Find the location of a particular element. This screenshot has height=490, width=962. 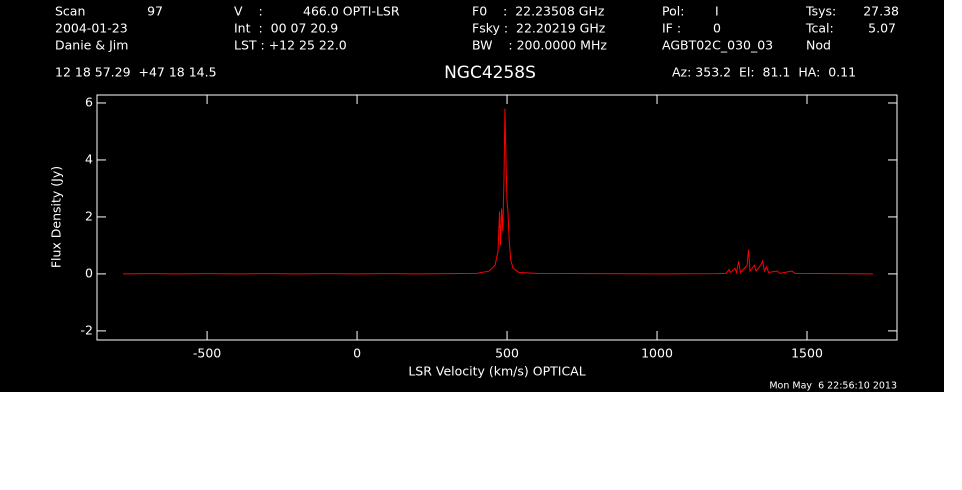

header-text: 27.38 is located at coordinates (881, 11).